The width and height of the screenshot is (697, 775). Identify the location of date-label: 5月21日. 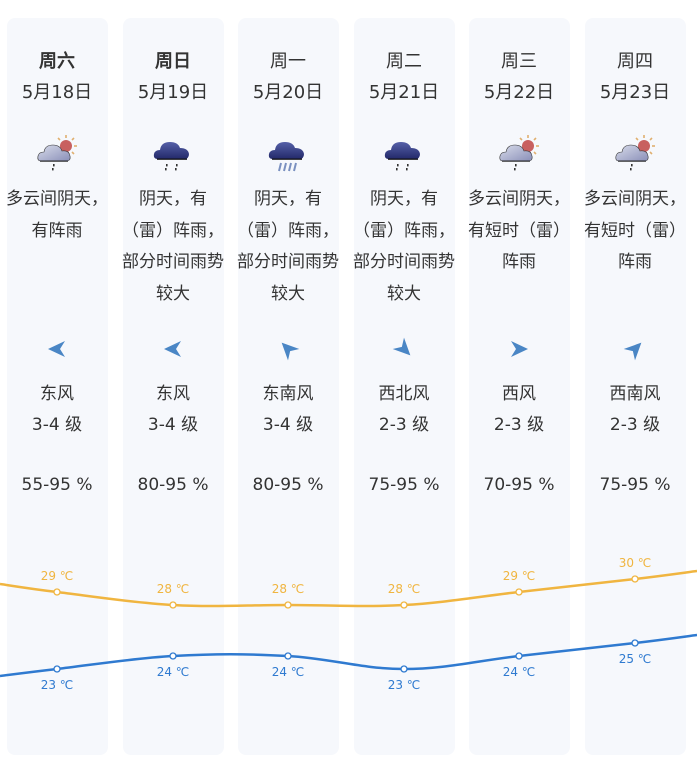
(404, 92).